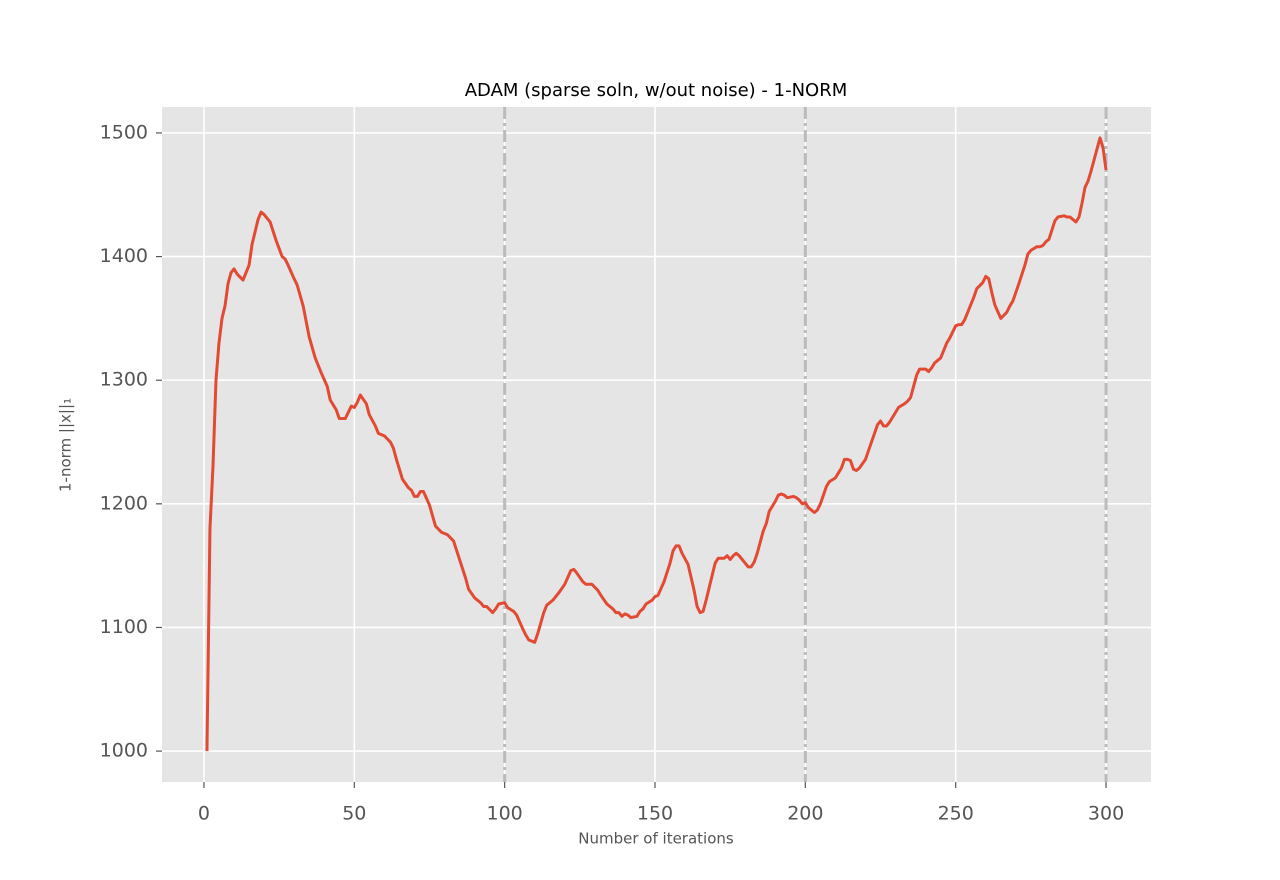  What do you see at coordinates (656, 90) in the screenshot?
I see `chart-title: ADAM (sparse soln, w/out noise) - 1-NORM` at bounding box center [656, 90].